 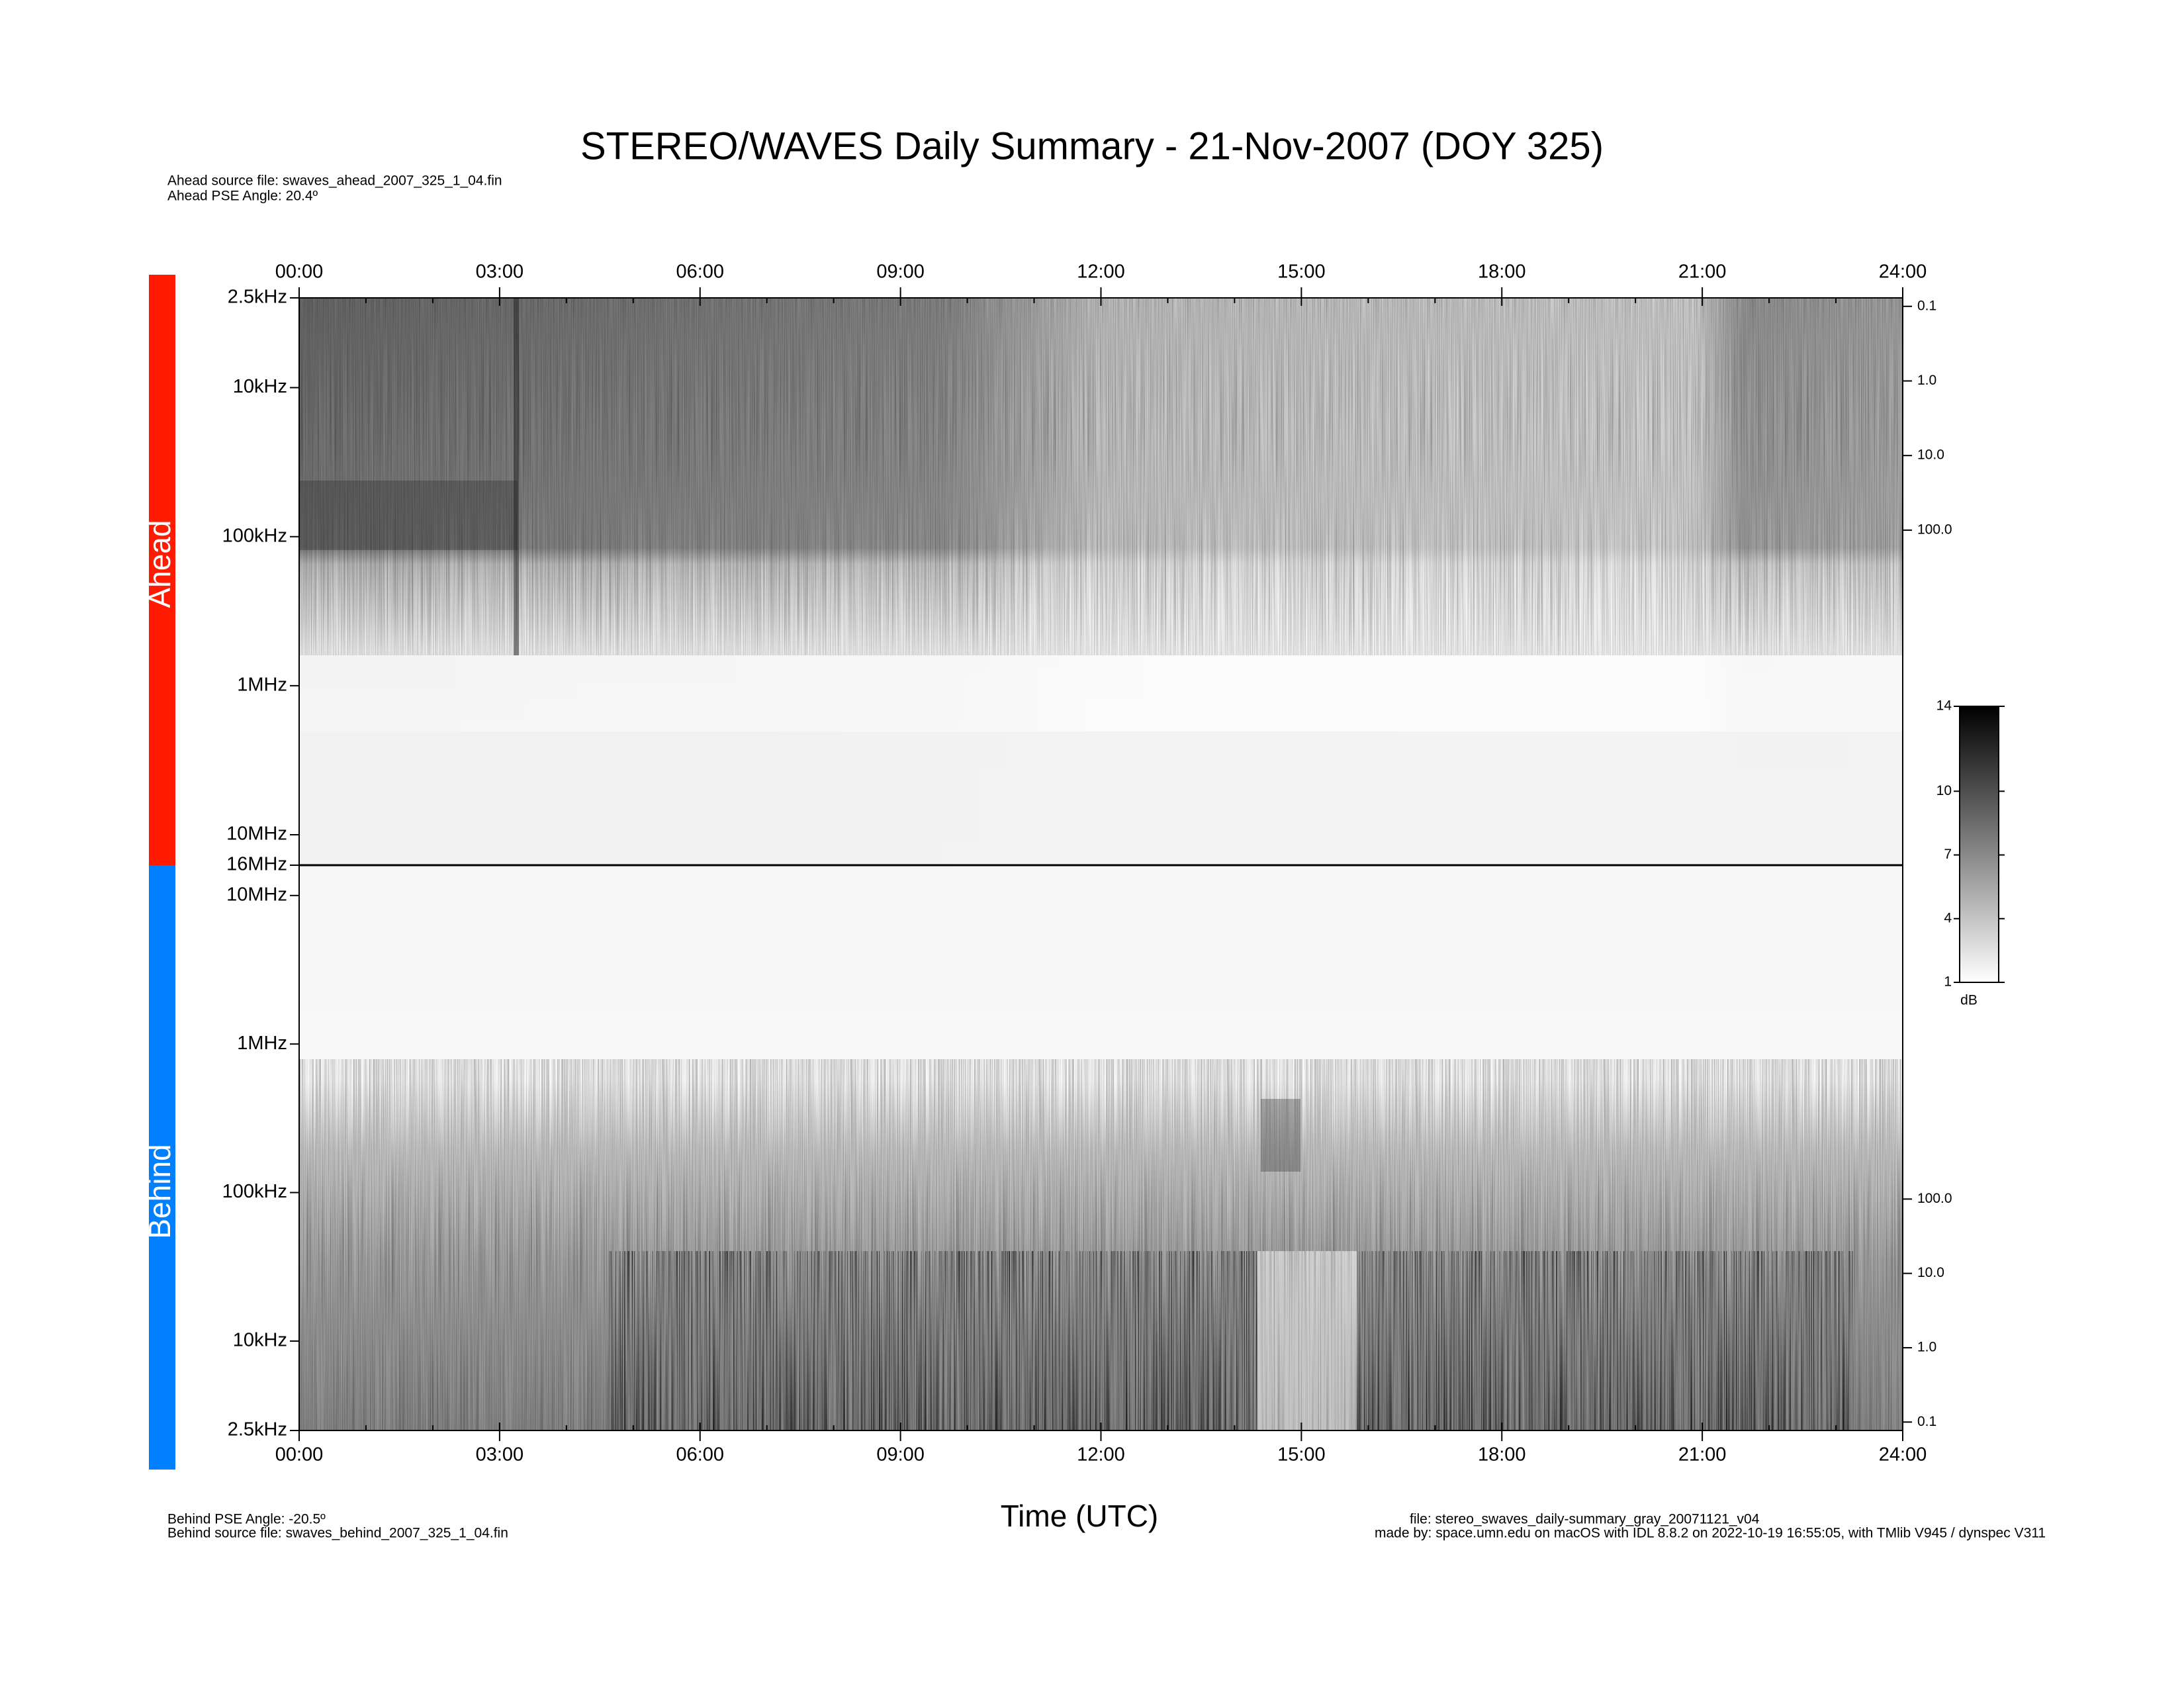 What do you see at coordinates (256, 864) in the screenshot?
I see `y-tick-label: 16MHz` at bounding box center [256, 864].